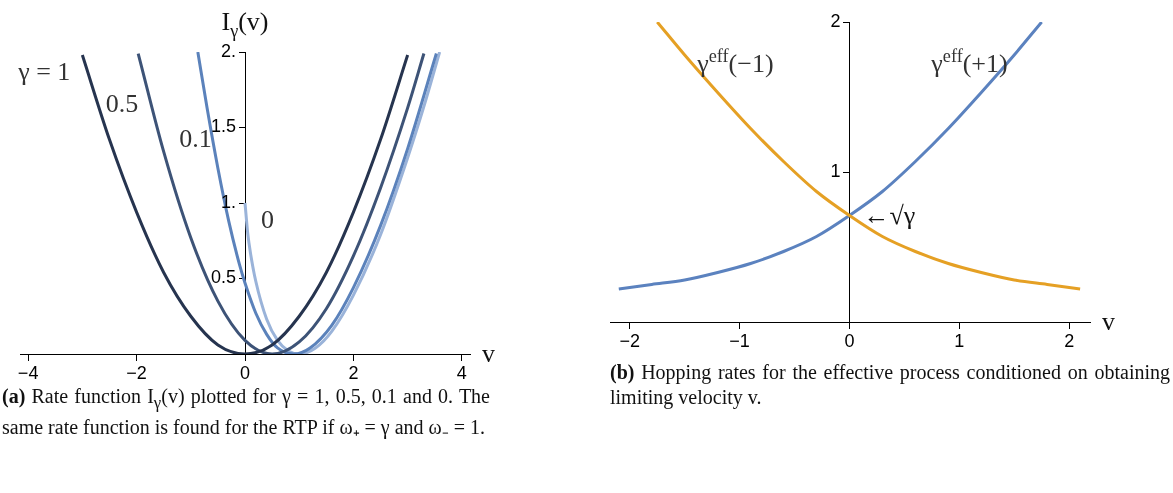  Describe the element at coordinates (44, 72) in the screenshot. I see `series-label: γ = 1` at that location.